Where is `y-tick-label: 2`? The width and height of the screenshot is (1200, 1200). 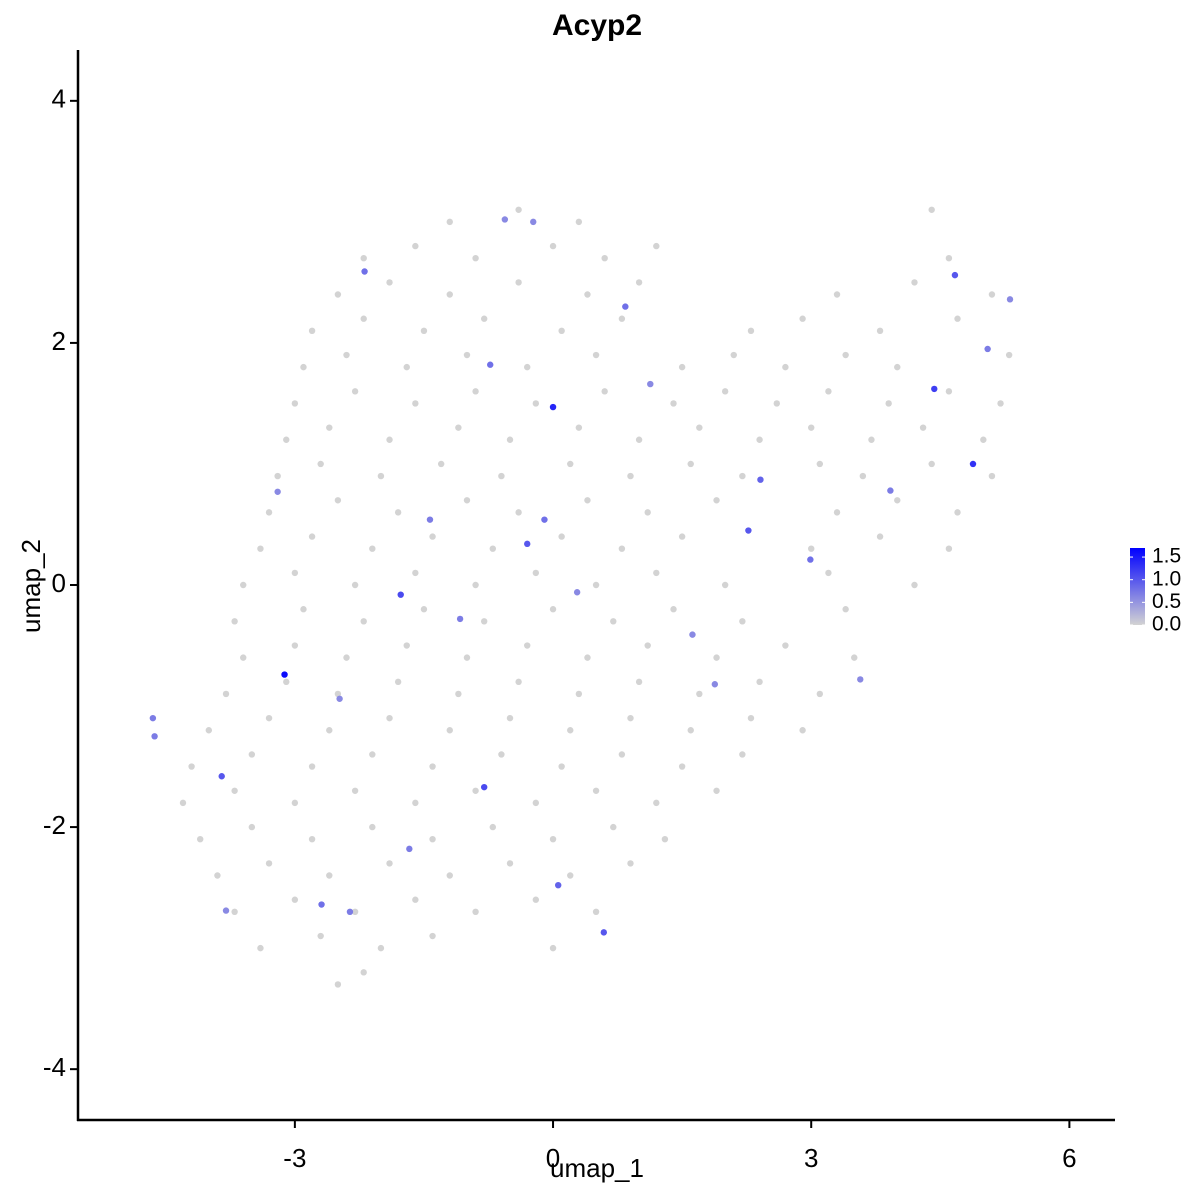
y-tick-label: 2 is located at coordinates (59, 341).